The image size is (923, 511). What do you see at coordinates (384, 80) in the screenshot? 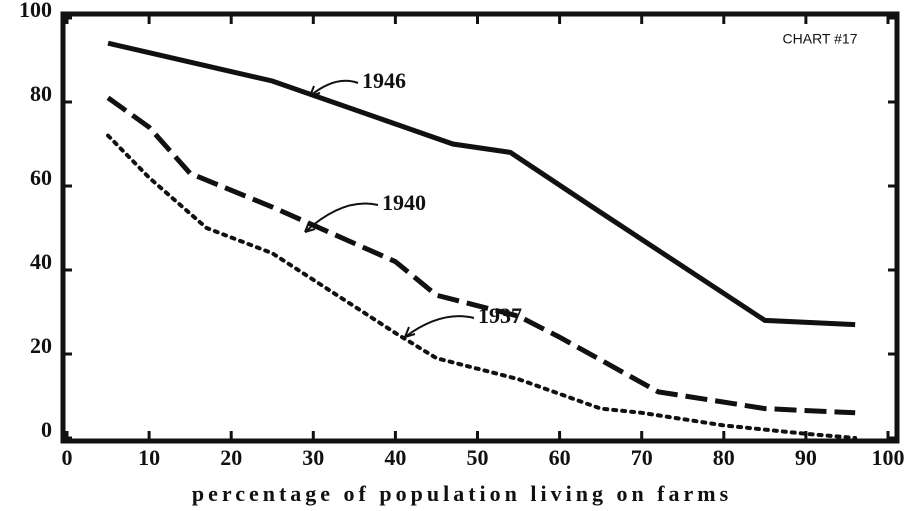
I see `series-label: 1946` at bounding box center [384, 80].